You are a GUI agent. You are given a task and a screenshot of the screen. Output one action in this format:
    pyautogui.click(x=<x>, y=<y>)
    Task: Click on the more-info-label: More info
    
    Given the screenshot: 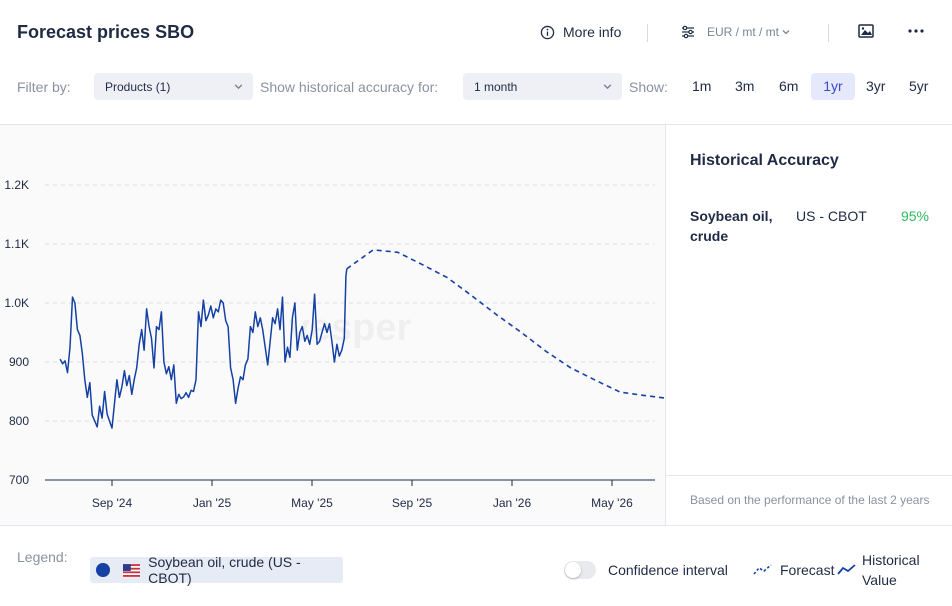 What is the action you would take?
    pyautogui.click(x=592, y=32)
    